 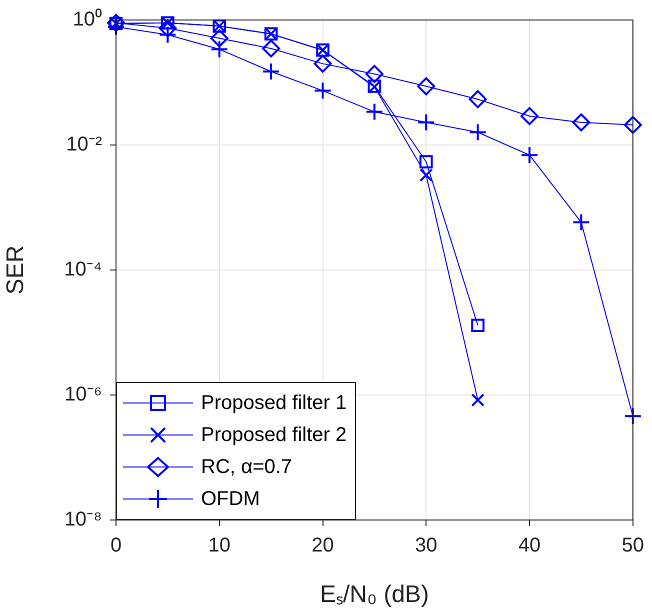 I want to click on x-tick-label: 10, so click(x=219, y=545).